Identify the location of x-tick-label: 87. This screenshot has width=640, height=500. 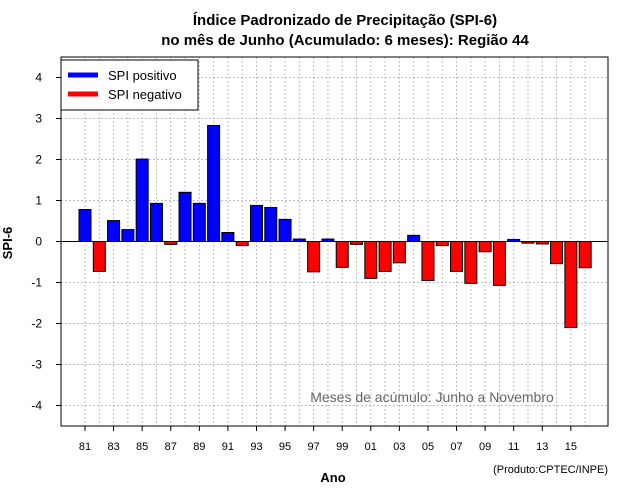
(171, 447).